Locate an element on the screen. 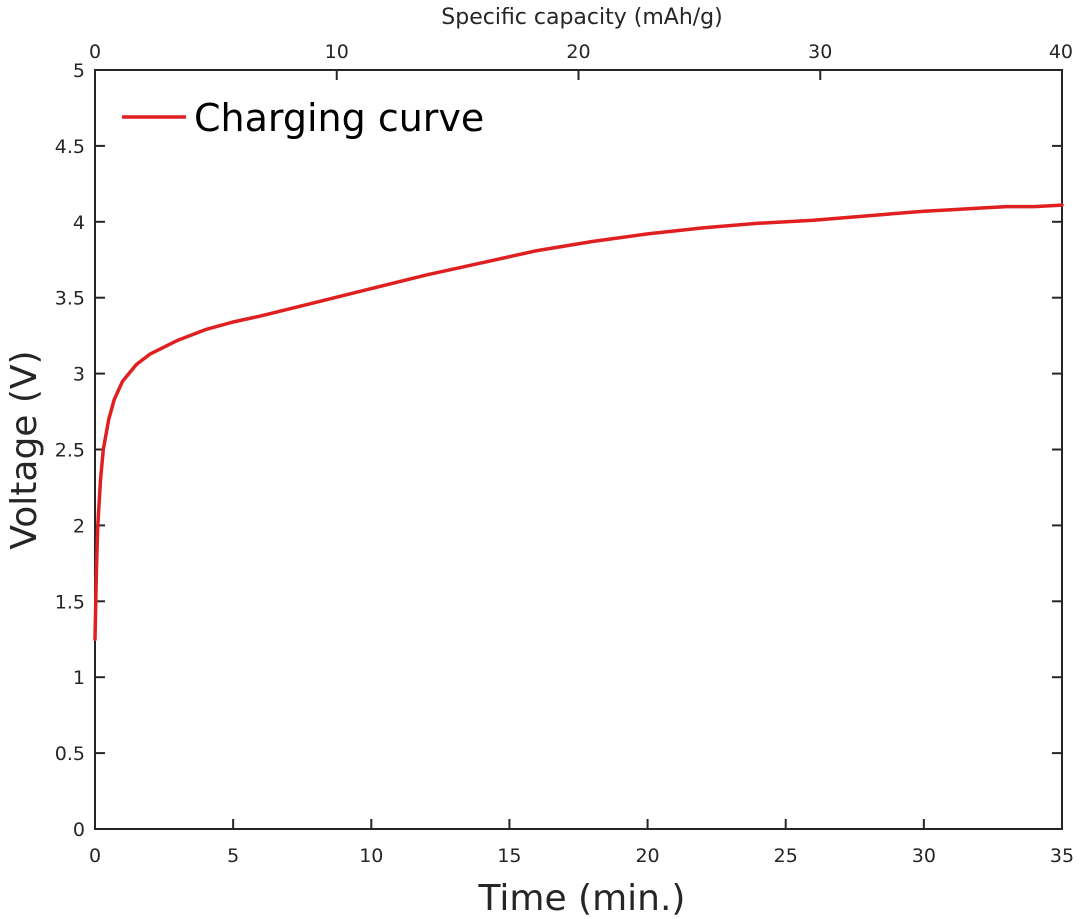 Image resolution: width=1080 pixels, height=919 pixels. y-tick-label: 2.5 is located at coordinates (70, 451).